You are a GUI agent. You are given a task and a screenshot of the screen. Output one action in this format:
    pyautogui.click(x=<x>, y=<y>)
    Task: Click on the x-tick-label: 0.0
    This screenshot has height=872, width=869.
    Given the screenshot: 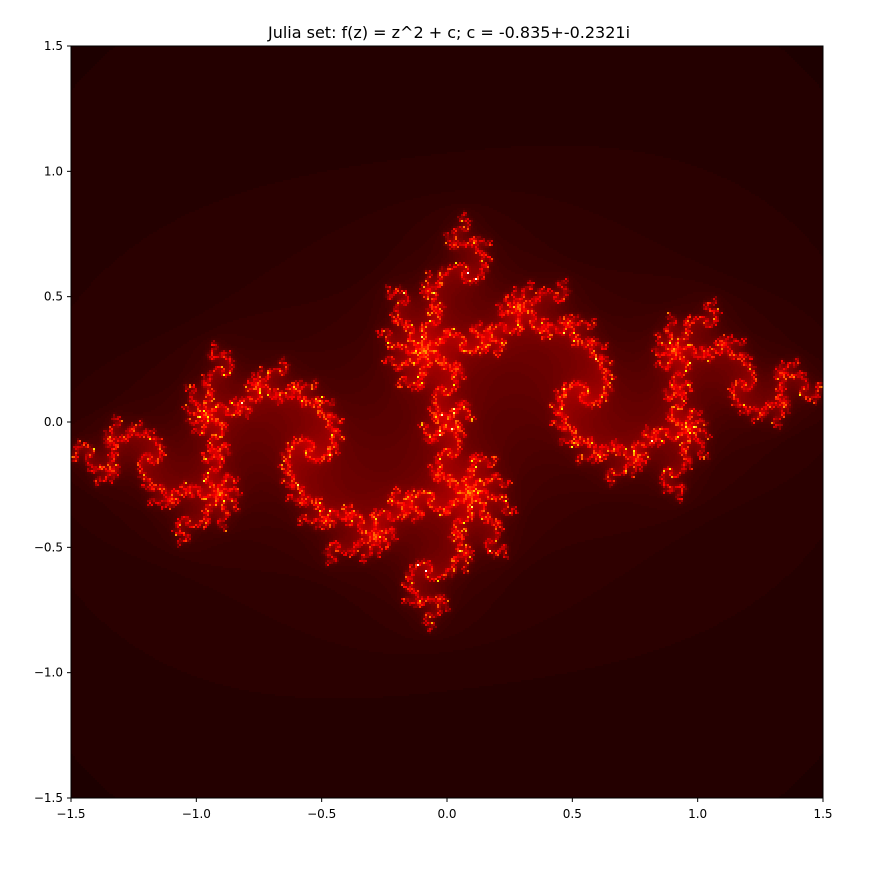 What is the action you would take?
    pyautogui.click(x=446, y=814)
    